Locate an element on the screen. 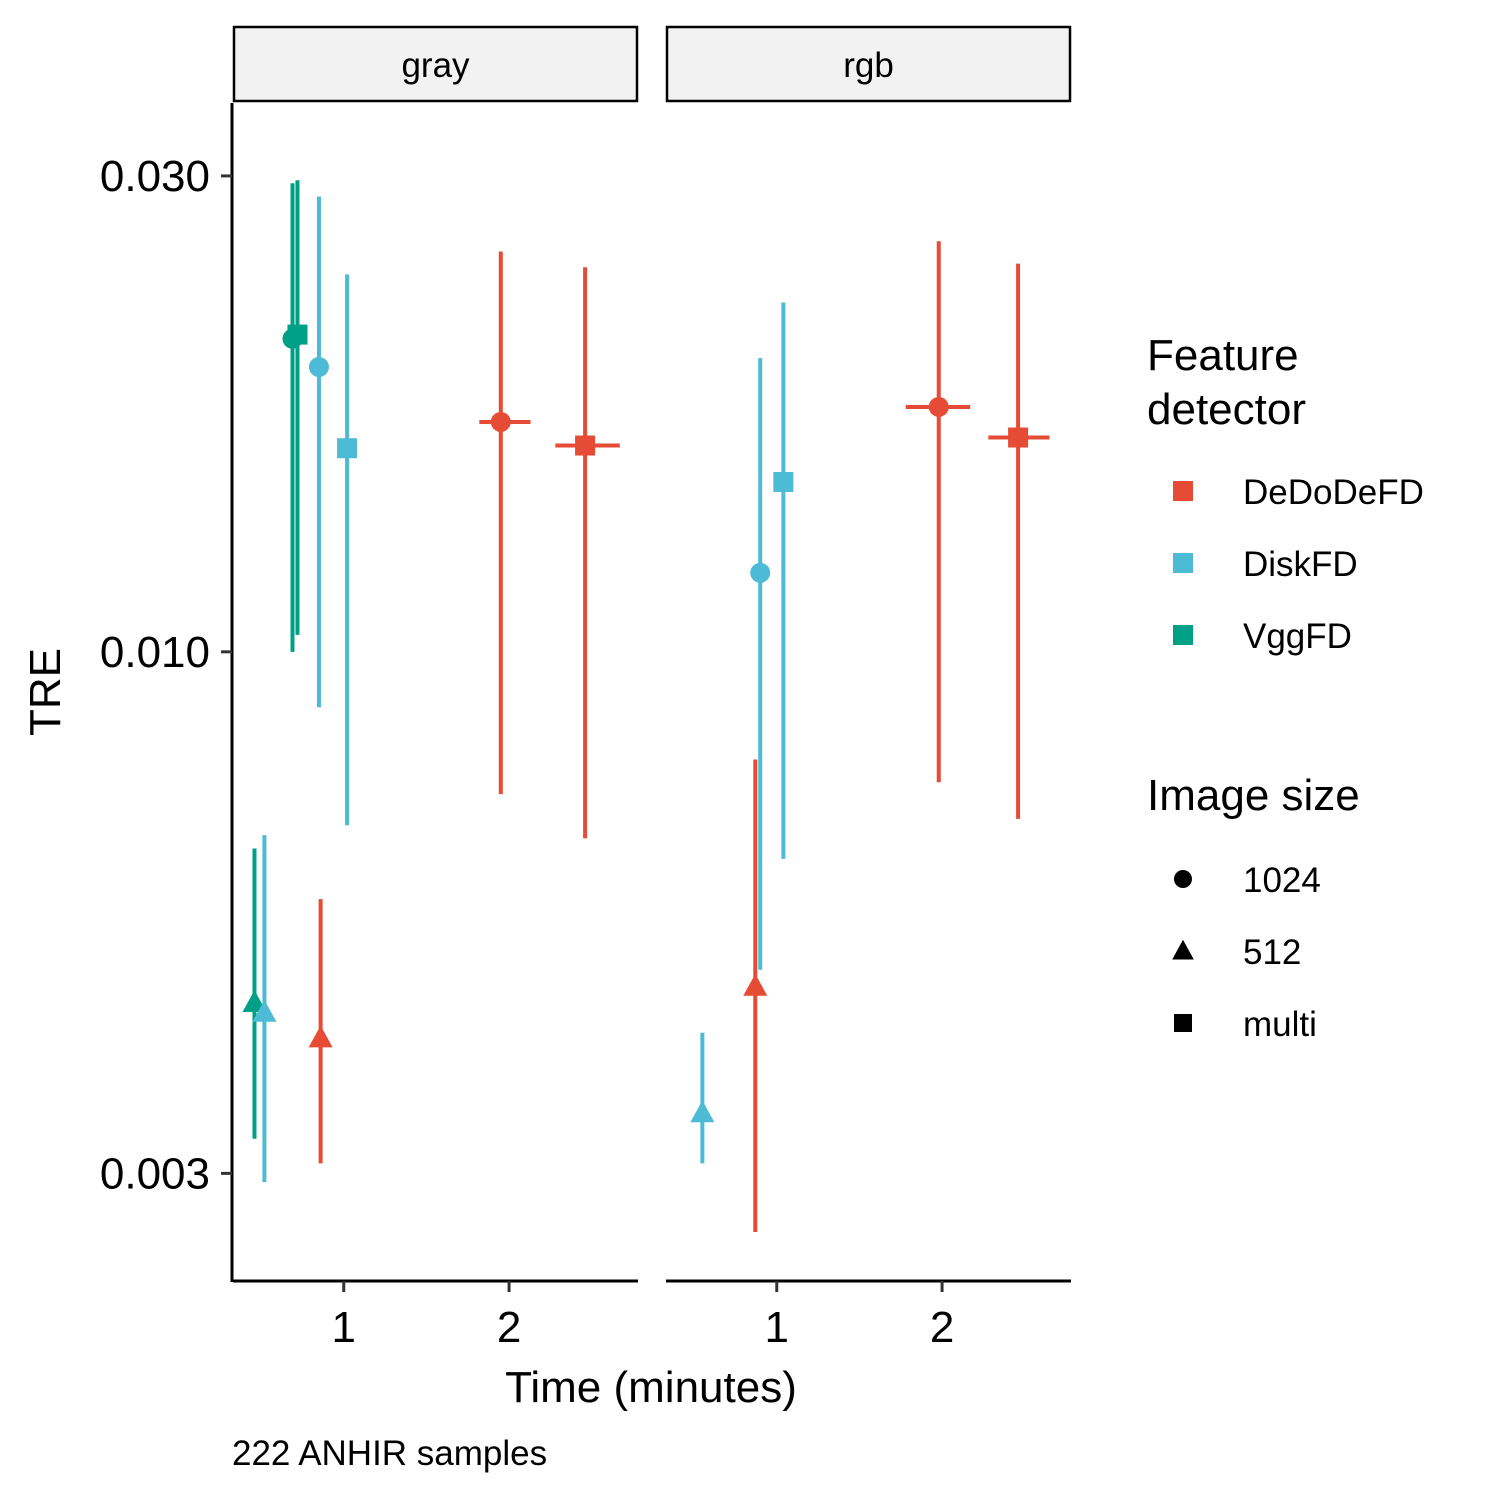  strip-label-gray: gray is located at coordinates (435, 65).